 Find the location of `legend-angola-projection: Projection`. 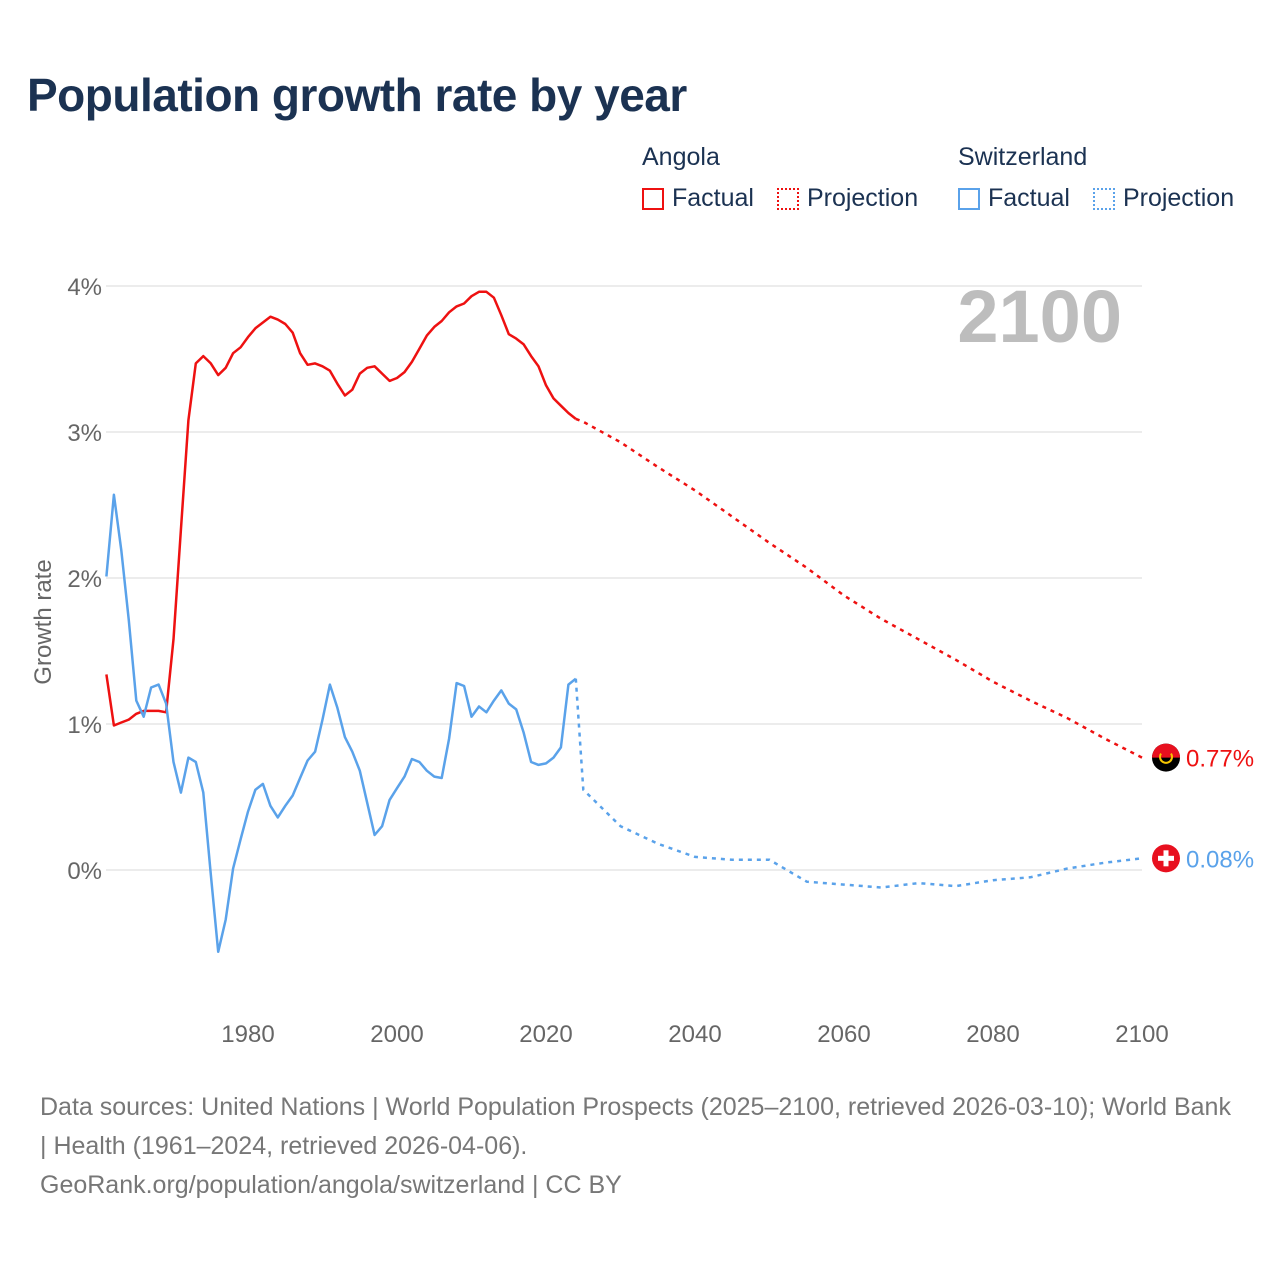

legend-angola-projection: Projection is located at coordinates (847, 198).